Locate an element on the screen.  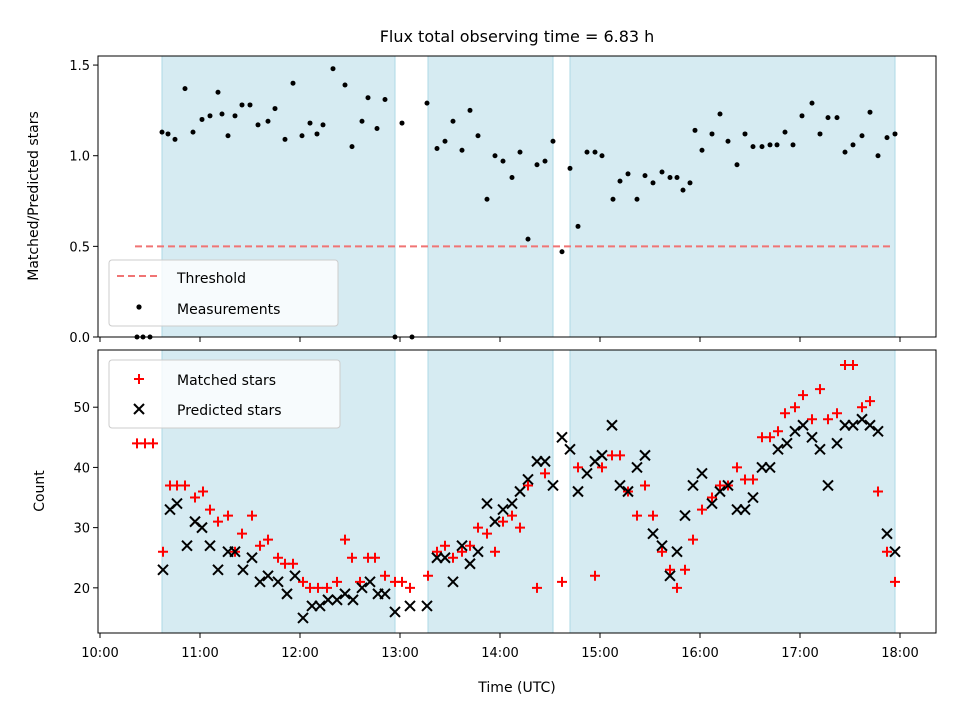
matched-stars-legend-label: Matched stars is located at coordinates (226, 381).